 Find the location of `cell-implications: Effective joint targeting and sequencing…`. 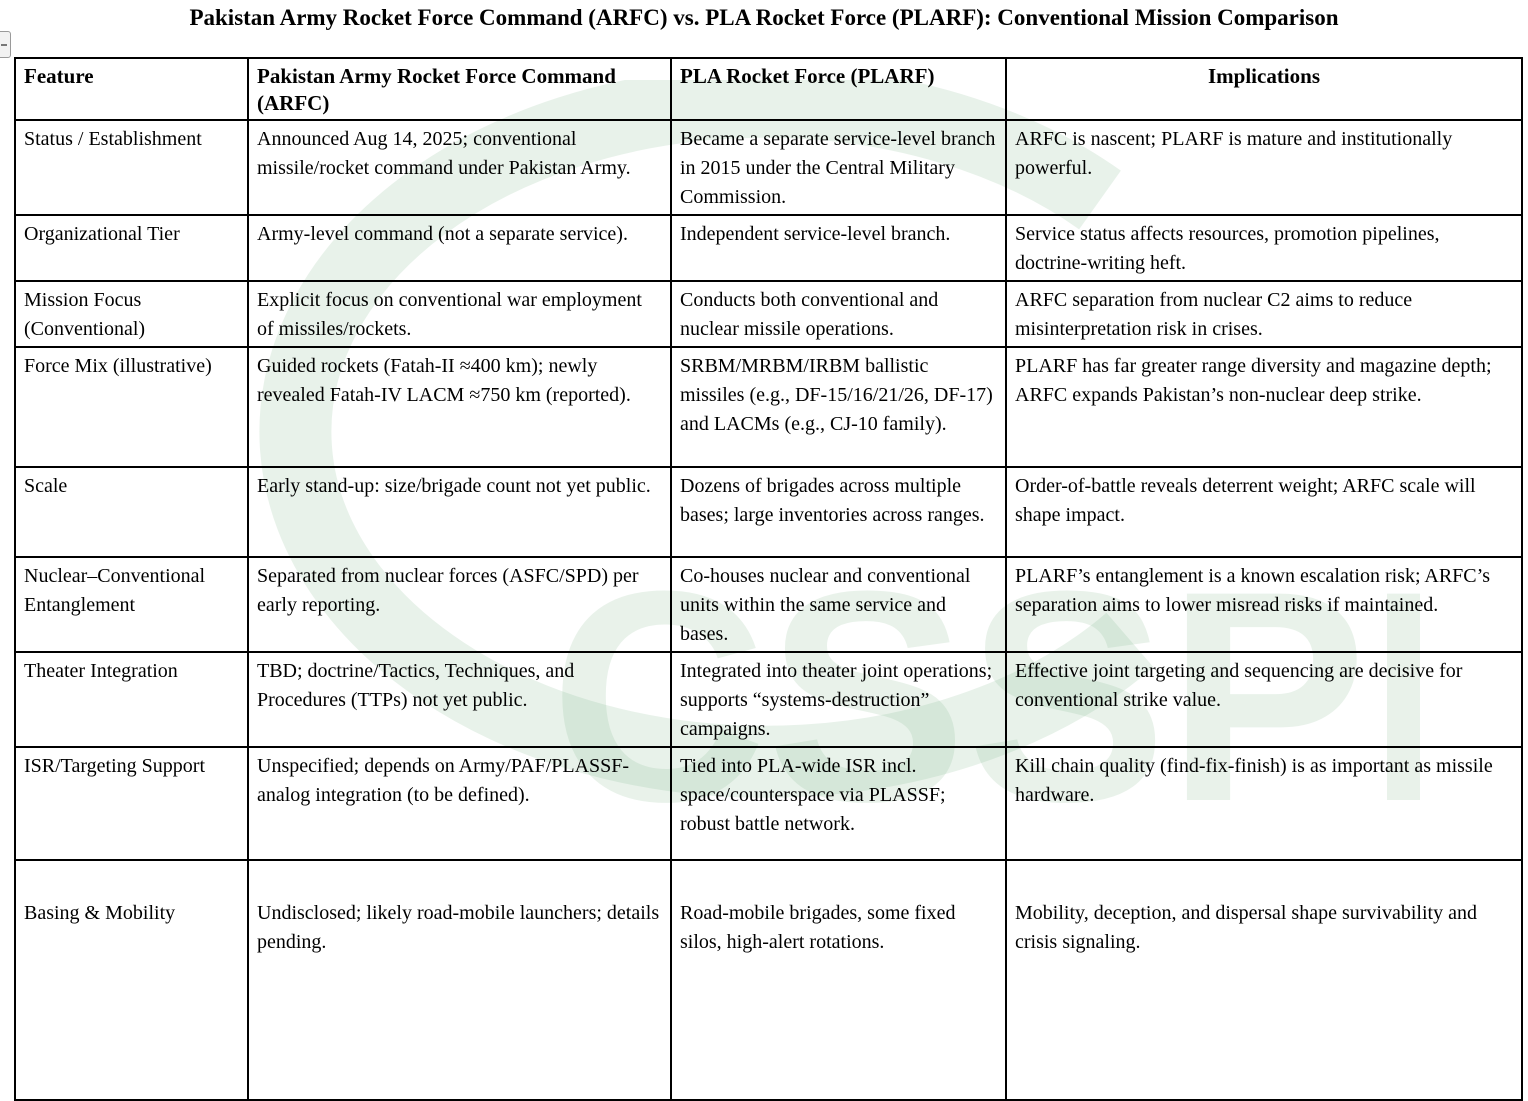

cell-implications: Effective joint targeting and sequencing… is located at coordinates (1264, 699).